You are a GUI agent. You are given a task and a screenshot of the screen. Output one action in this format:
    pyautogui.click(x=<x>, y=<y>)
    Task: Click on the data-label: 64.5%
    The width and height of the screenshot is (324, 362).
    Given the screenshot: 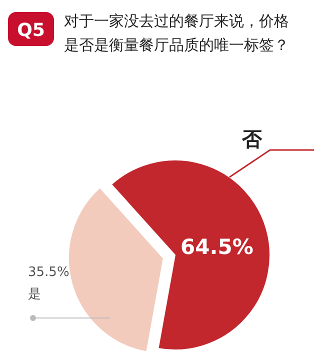 What is the action you would take?
    pyautogui.click(x=217, y=246)
    